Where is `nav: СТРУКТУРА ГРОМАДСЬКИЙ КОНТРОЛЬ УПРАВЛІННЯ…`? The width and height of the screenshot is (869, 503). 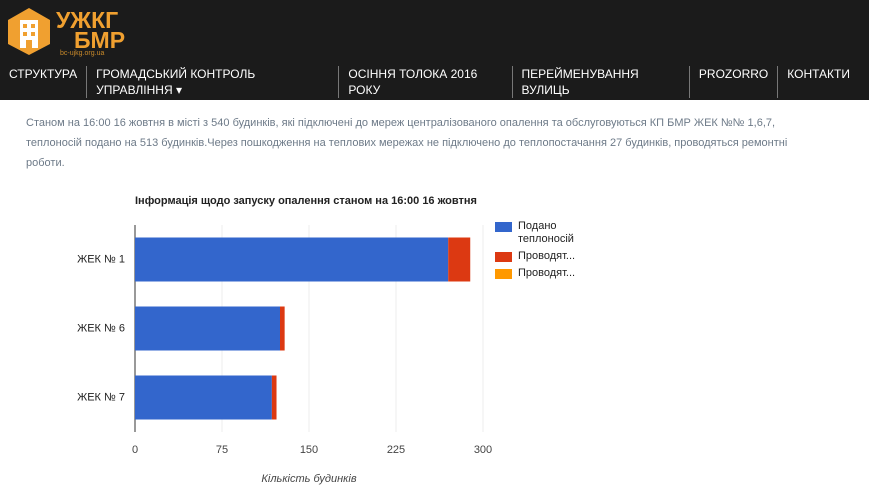
nav: СТРУКТУРА ГРОМАДСЬКИЙ КОНТРОЛЬ УПРАВЛІННЯ… is located at coordinates (429, 82).